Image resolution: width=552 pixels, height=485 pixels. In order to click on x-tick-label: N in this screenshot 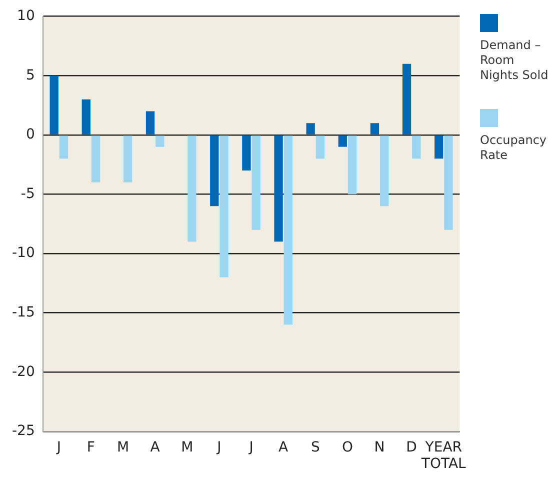, I will do `click(379, 447)`.